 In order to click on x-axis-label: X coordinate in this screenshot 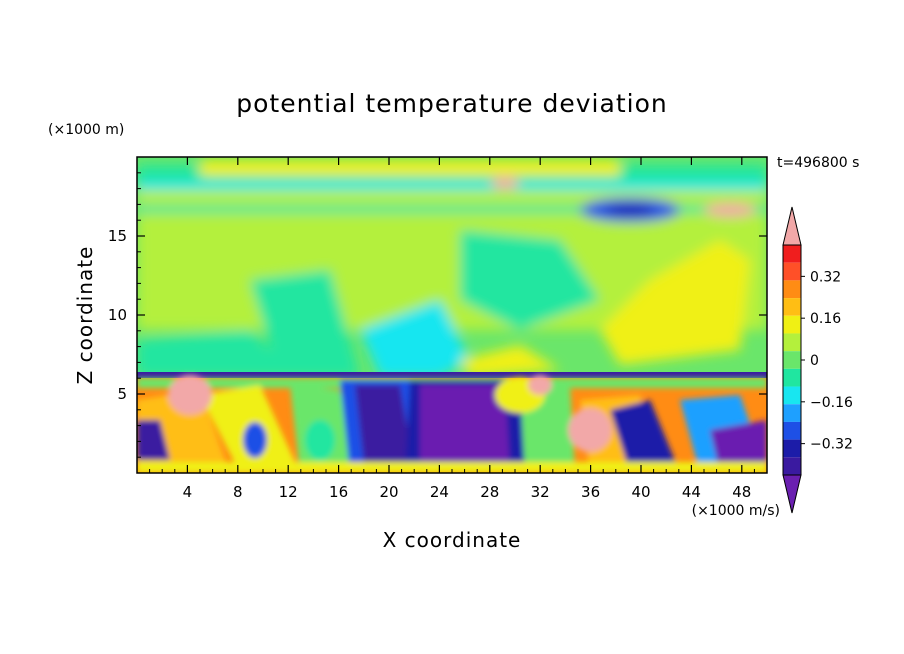, I will do `click(452, 540)`.